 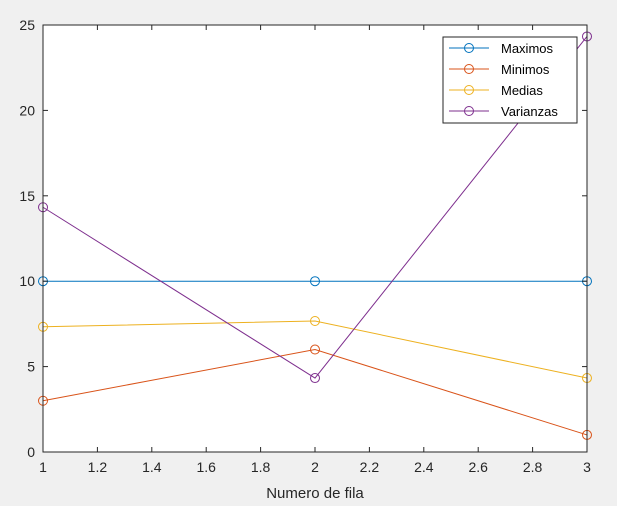 I want to click on x-tick-label: 1.8, so click(x=261, y=467).